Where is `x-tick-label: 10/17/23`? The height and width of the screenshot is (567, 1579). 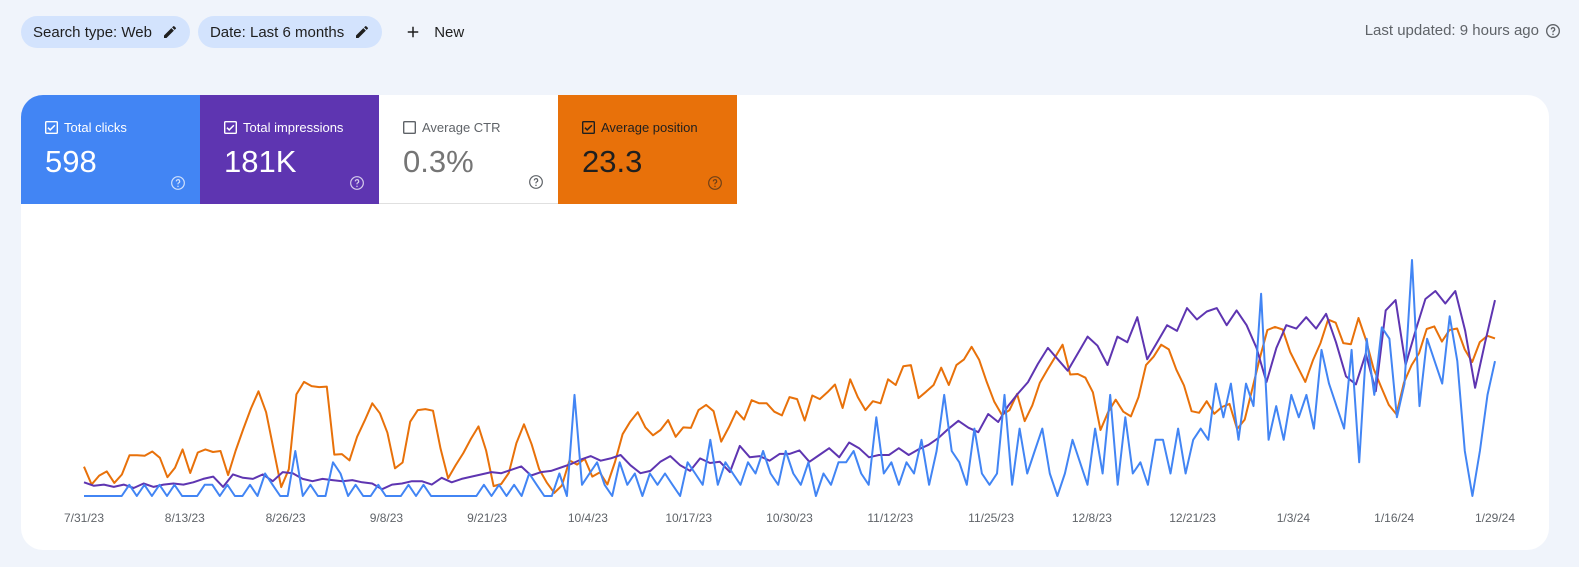 x-tick-label: 10/17/23 is located at coordinates (688, 518).